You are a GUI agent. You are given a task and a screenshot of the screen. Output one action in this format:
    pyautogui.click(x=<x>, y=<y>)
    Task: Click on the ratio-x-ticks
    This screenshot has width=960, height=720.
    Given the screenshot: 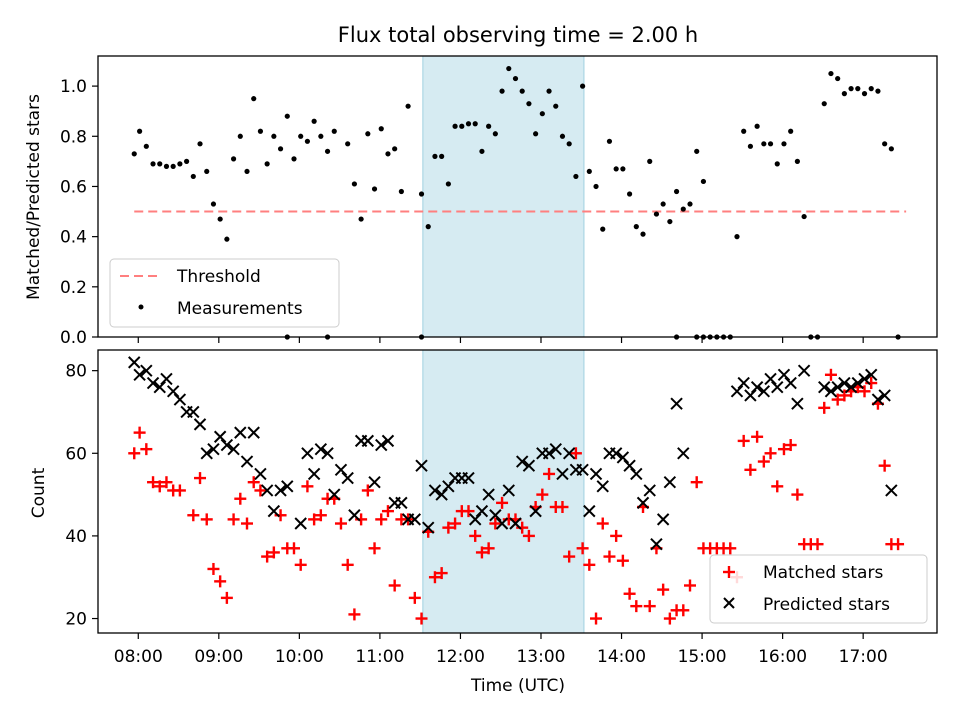 What is the action you would take?
    pyautogui.click(x=500, y=340)
    